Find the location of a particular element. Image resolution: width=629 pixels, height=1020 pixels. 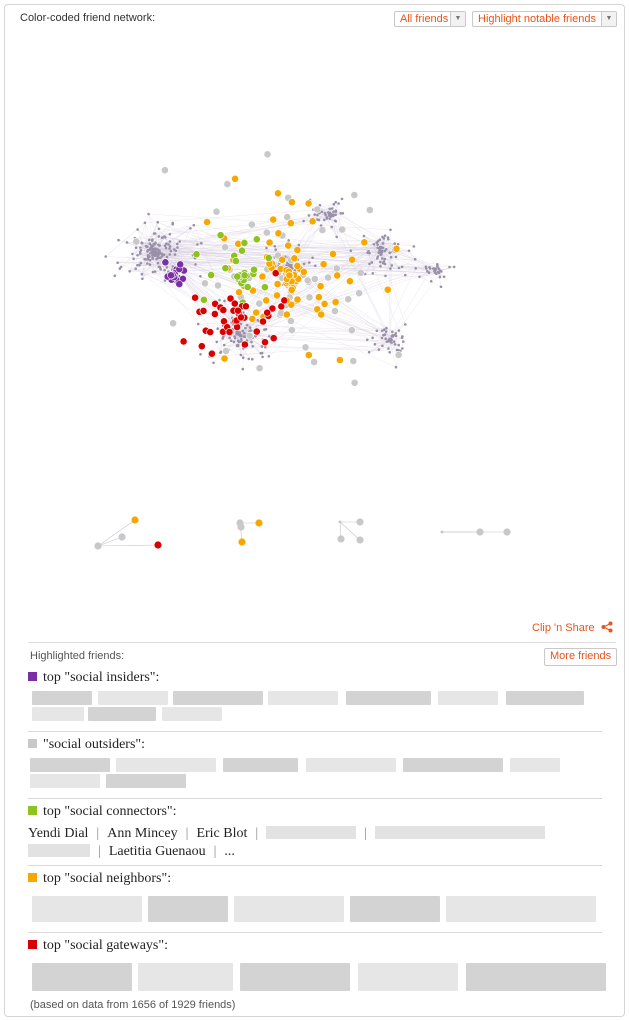

friend-name-link: Laetitia Guenaou is located at coordinates (157, 851).